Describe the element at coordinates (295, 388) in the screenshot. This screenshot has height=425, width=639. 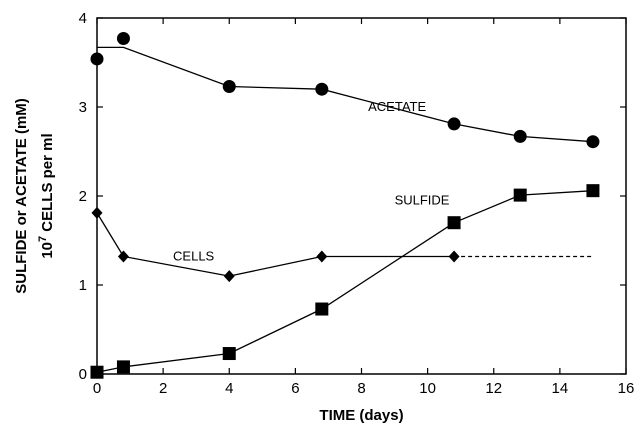
I see `x-tick-label: 6` at that location.